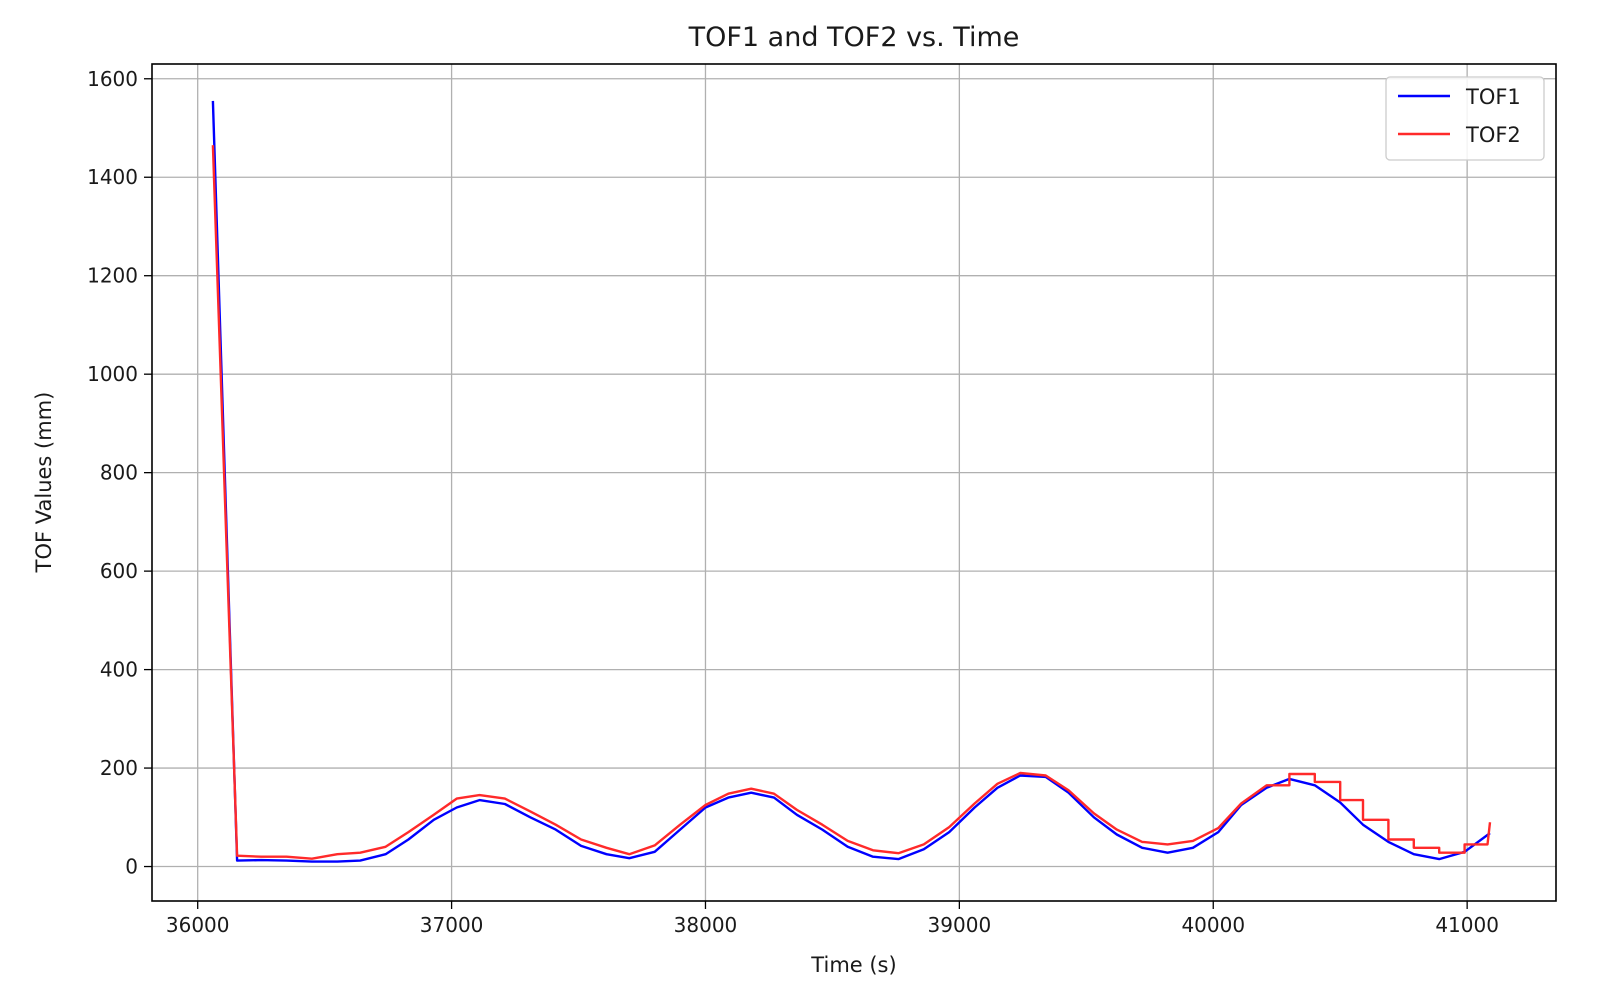  Describe the element at coordinates (119, 768) in the screenshot. I see `y-tick-label: 200` at that location.